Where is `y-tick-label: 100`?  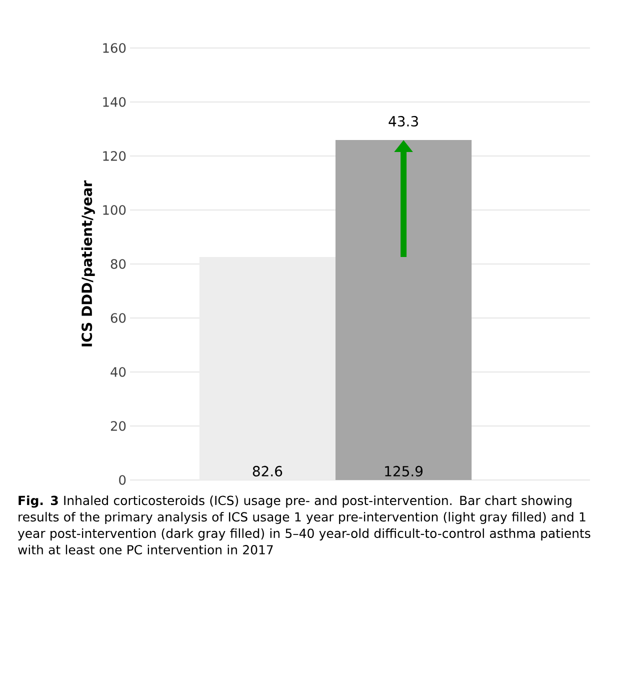
y-tick-label: 100 is located at coordinates (114, 210).